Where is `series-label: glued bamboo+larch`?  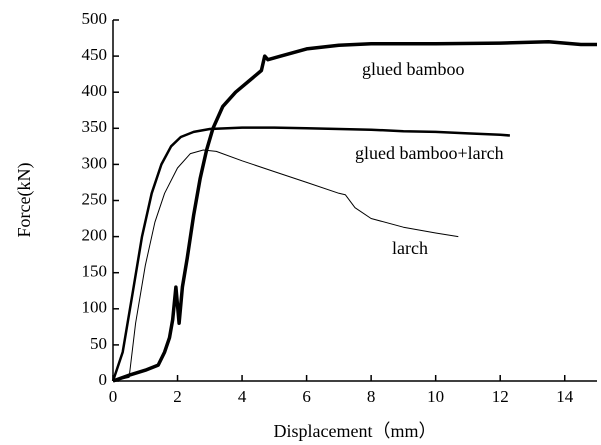 series-label: glued bamboo+larch is located at coordinates (429, 153).